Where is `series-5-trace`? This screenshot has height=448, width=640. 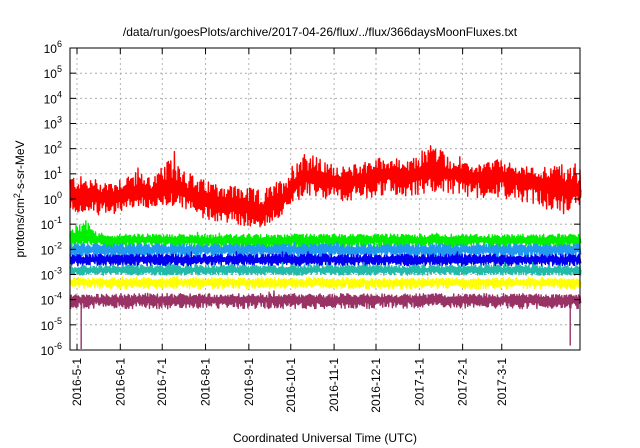
series-5-trace is located at coordinates (325, 283).